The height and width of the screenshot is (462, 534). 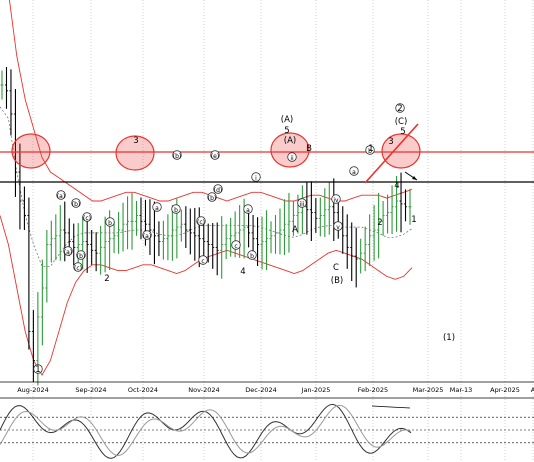 I want to click on wave-label: (1), so click(x=449, y=338).